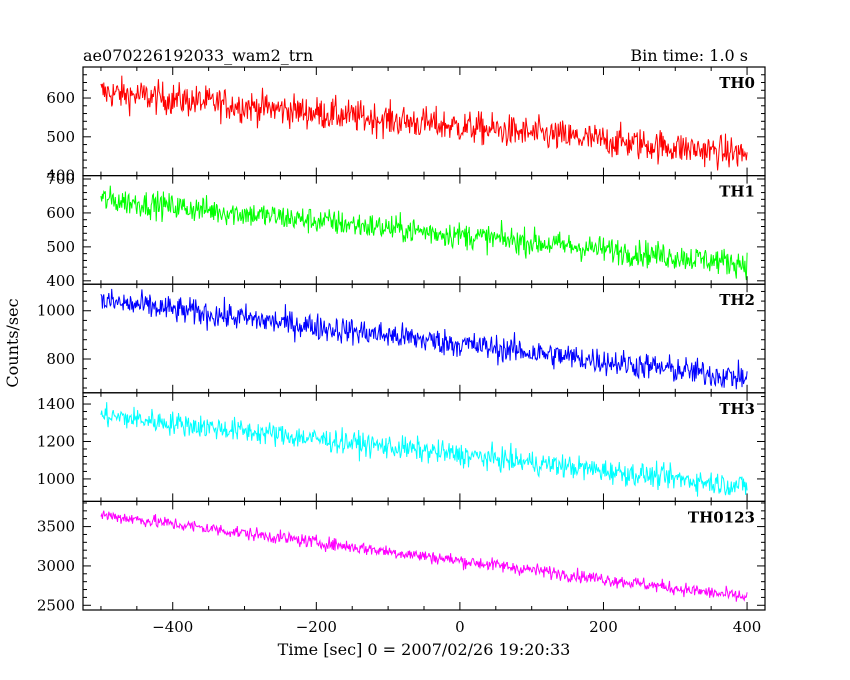 The width and height of the screenshot is (850, 680). What do you see at coordinates (316, 627) in the screenshot?
I see `x-tick-label: −200` at bounding box center [316, 627].